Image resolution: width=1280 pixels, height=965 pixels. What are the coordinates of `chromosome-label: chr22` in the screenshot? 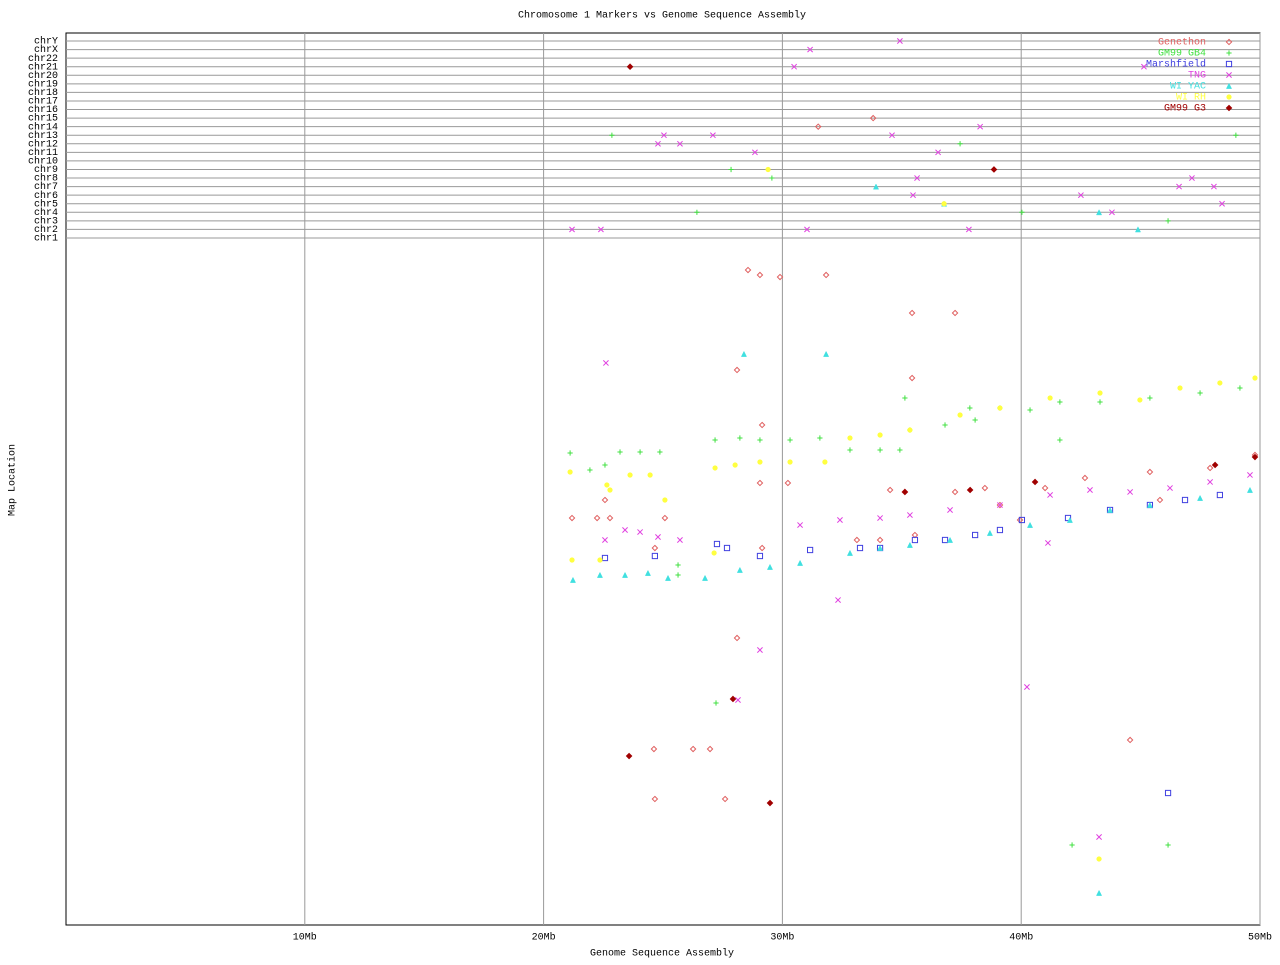 It's located at (43, 59).